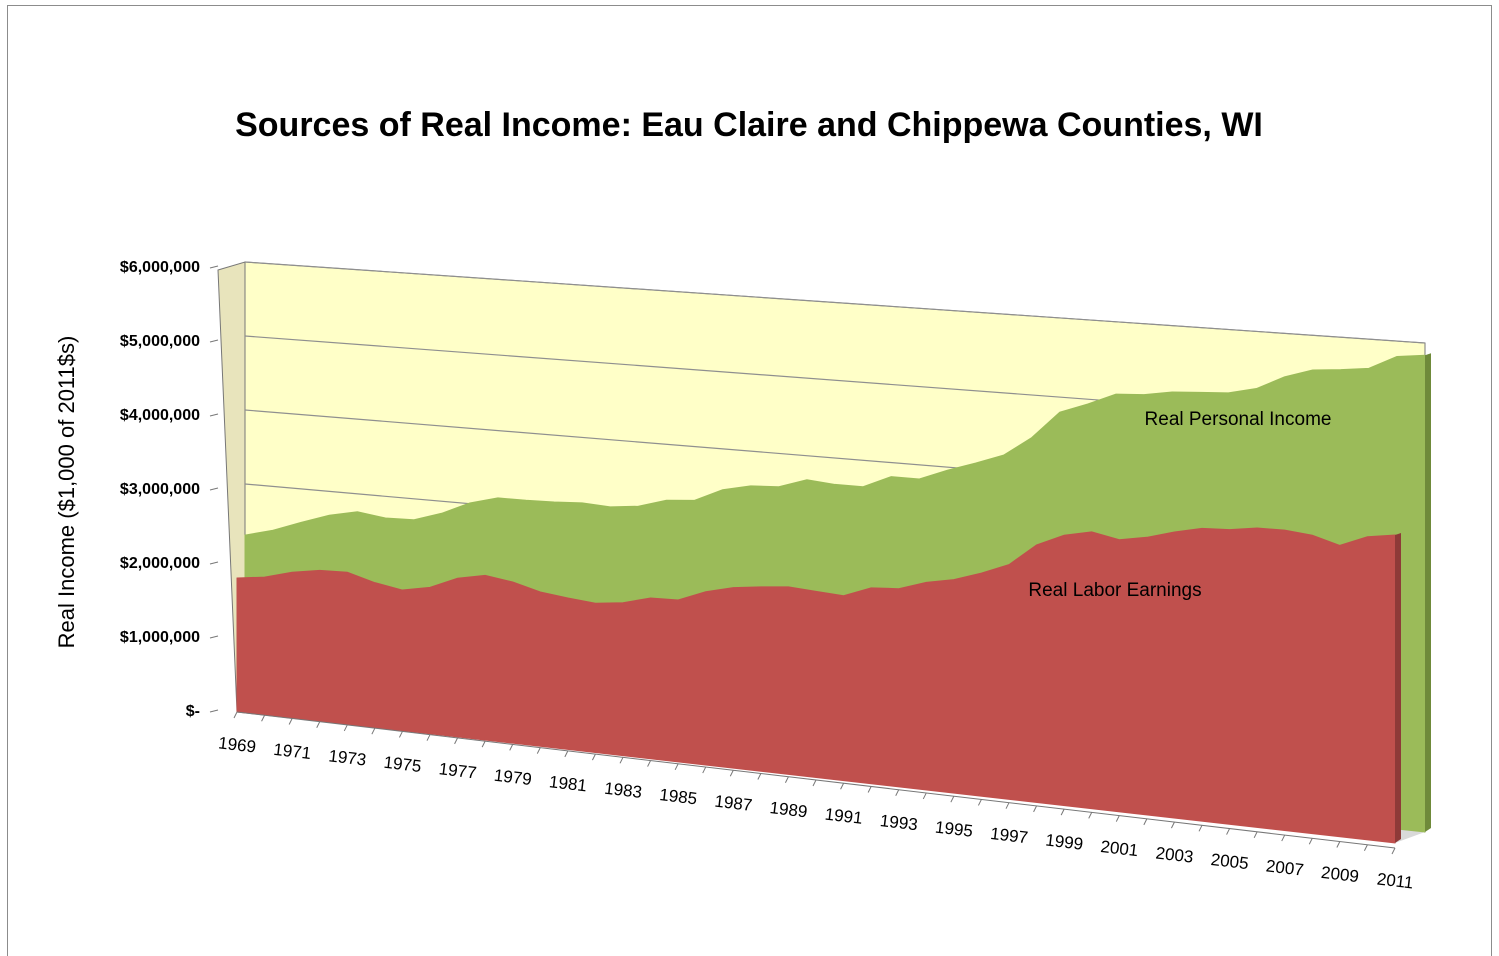 The height and width of the screenshot is (956, 1499). Describe the element at coordinates (348, 757) in the screenshot. I see `x-tick-label: 1973` at that location.